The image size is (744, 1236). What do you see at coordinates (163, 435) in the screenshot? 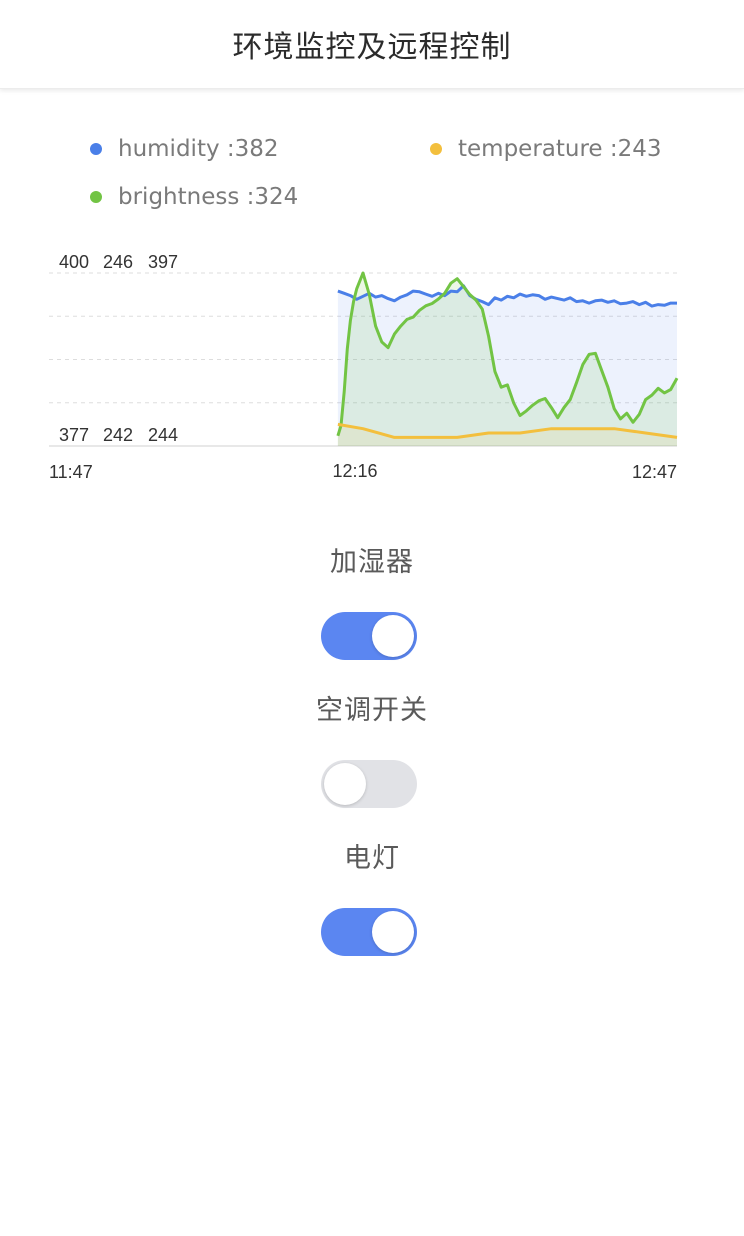
I see `y-bottom-label-brightness: 244` at bounding box center [163, 435].